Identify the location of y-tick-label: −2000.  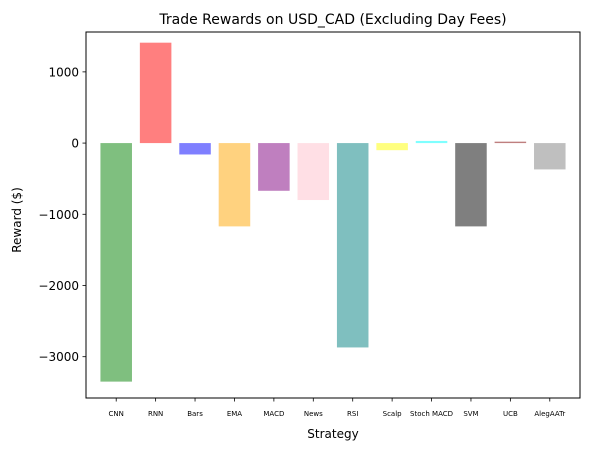
(58, 286).